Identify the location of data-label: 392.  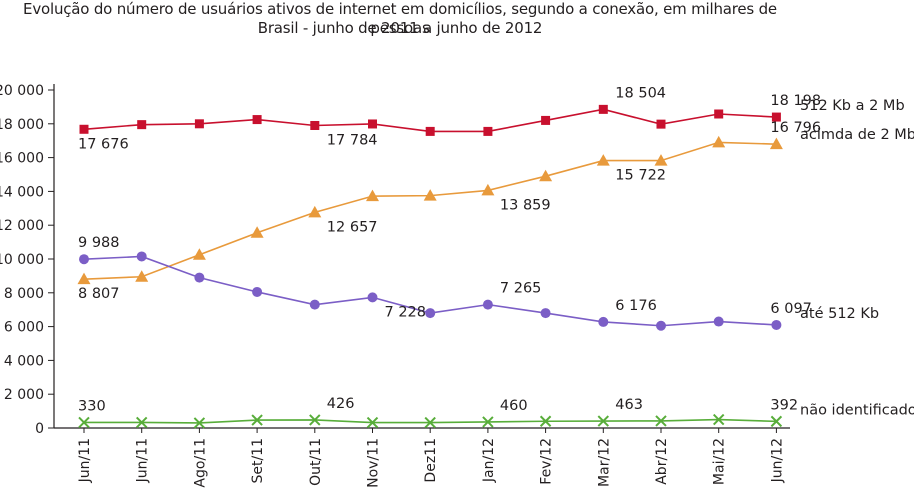
(784, 405).